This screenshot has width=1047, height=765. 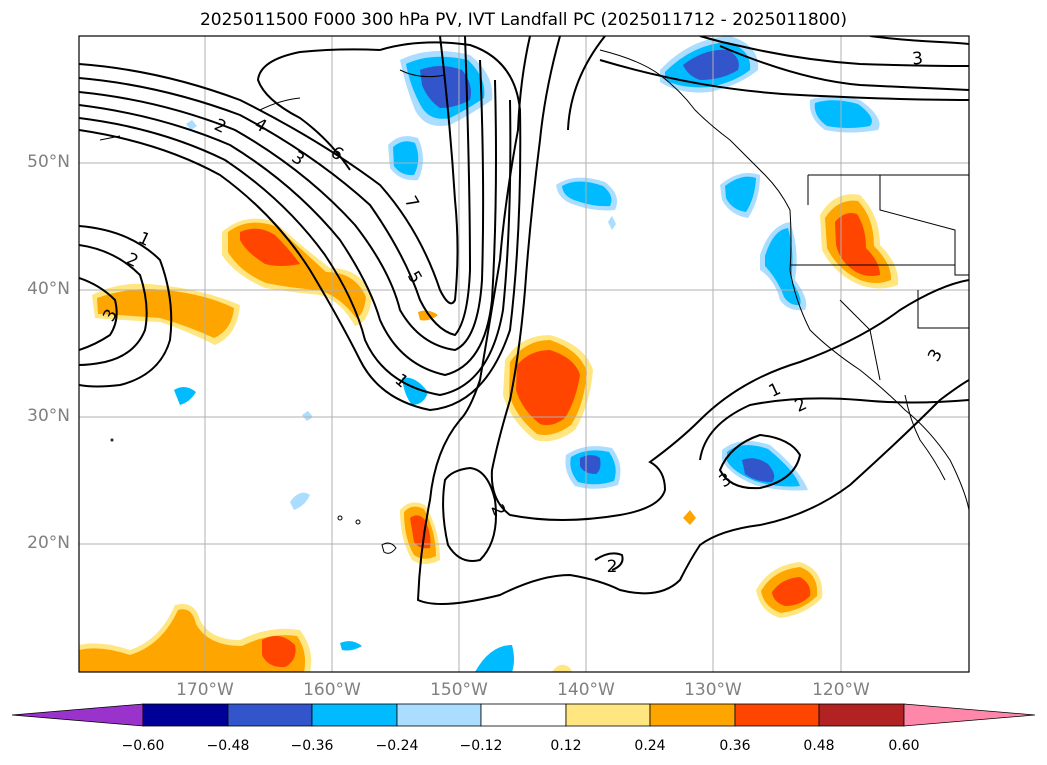 What do you see at coordinates (228, 746) in the screenshot?
I see `colorbar-tick-label: −0.48` at bounding box center [228, 746].